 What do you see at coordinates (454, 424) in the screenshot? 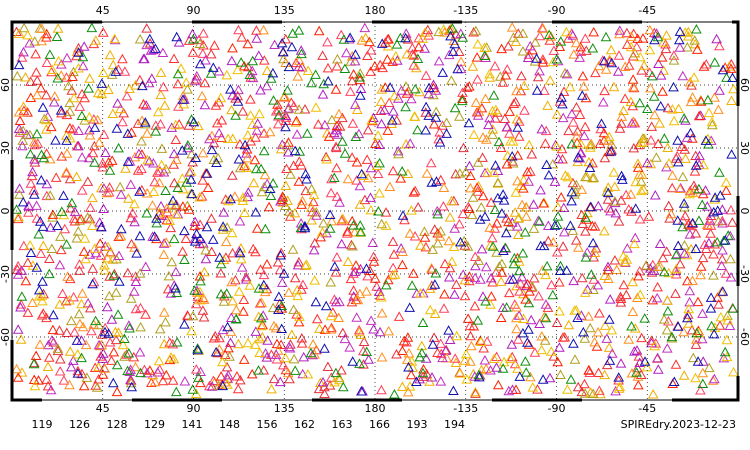
I see `legend-entry: 194` at bounding box center [454, 424].